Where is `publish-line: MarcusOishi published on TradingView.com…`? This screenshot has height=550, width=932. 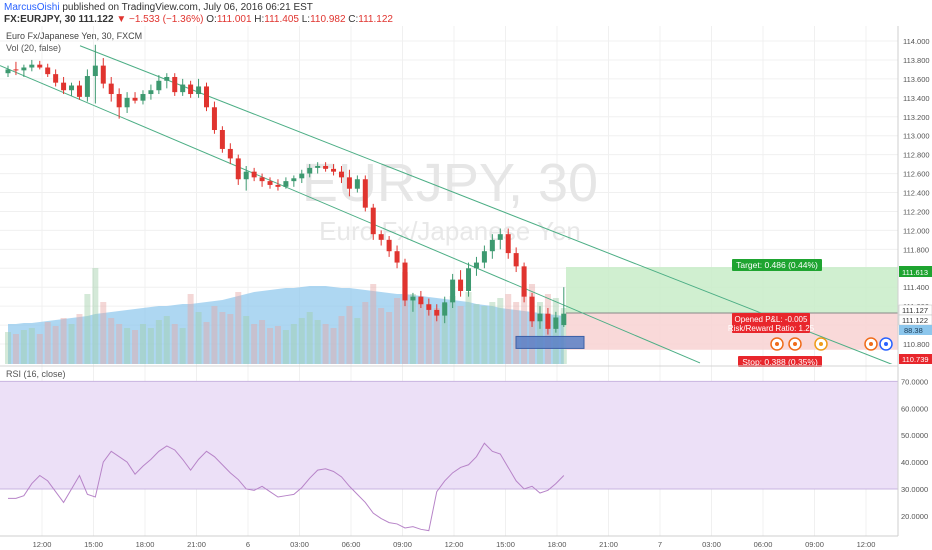
publish-line: MarcusOishi published on TradingView.com… is located at coordinates (158, 7).